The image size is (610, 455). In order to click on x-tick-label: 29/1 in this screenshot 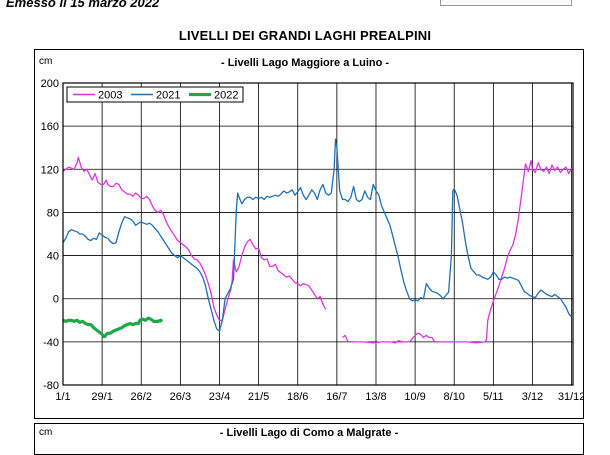, I will do `click(101, 397)`.